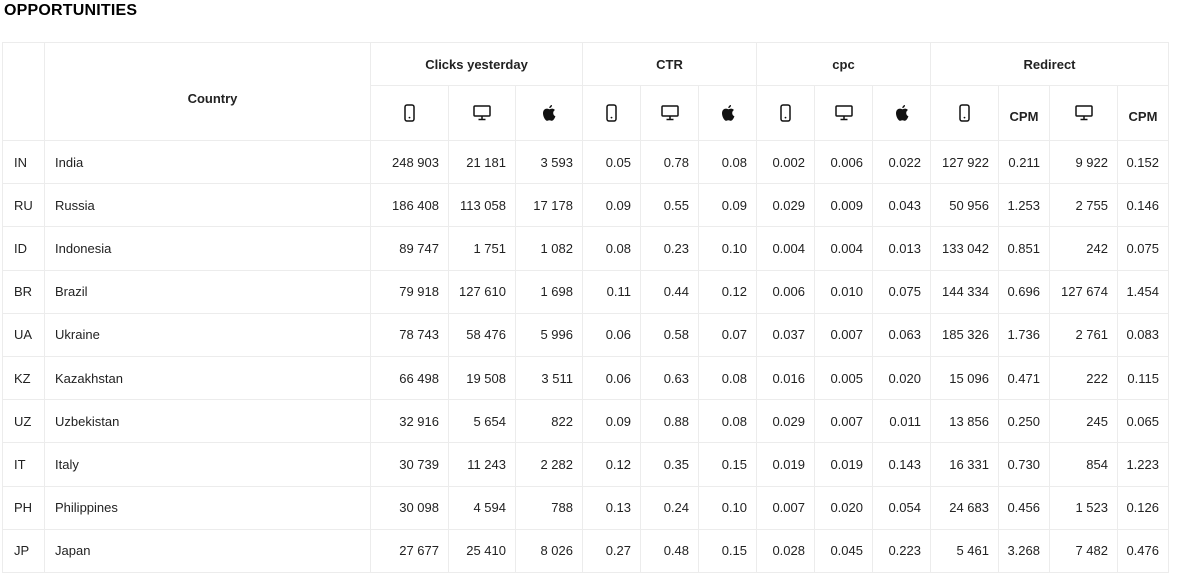  Describe the element at coordinates (1143, 291) in the screenshot. I see `redirect-desktop-cpm-cell: 1.454` at that location.